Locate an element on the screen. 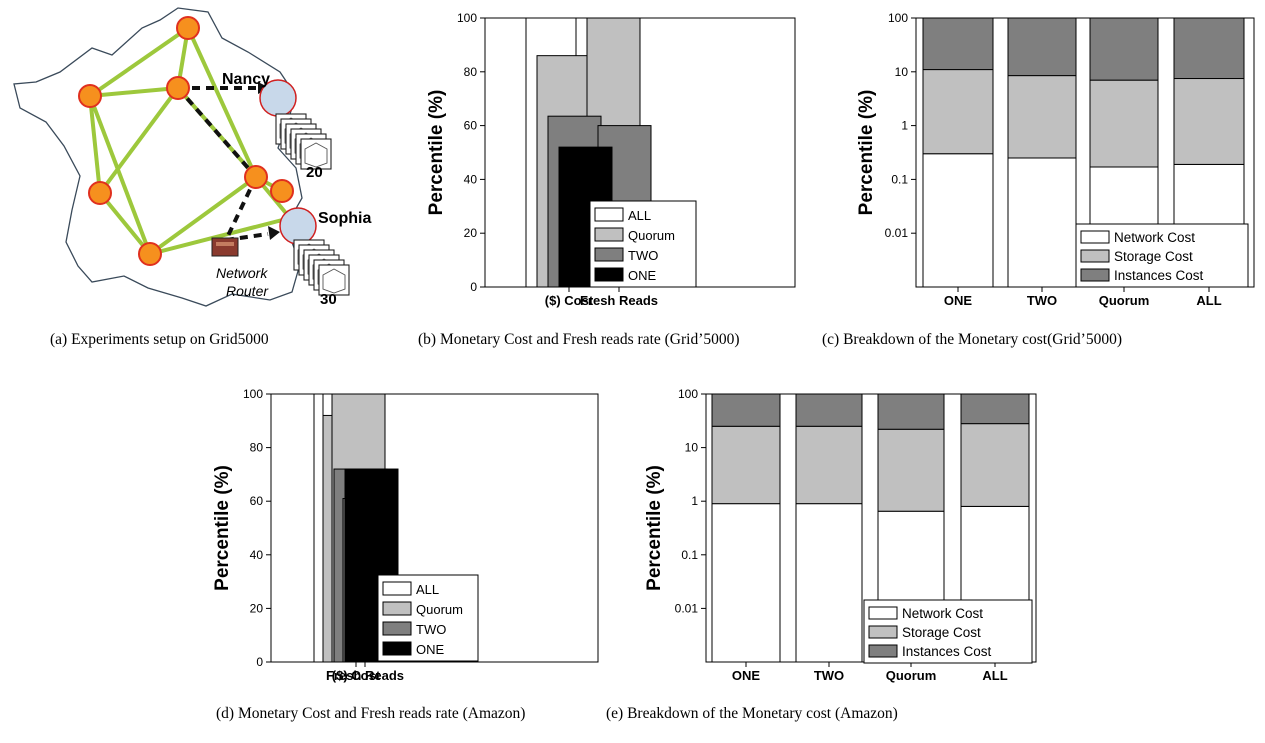 This screenshot has width=1265, height=743. dashed-route is located at coordinates (222, 164).